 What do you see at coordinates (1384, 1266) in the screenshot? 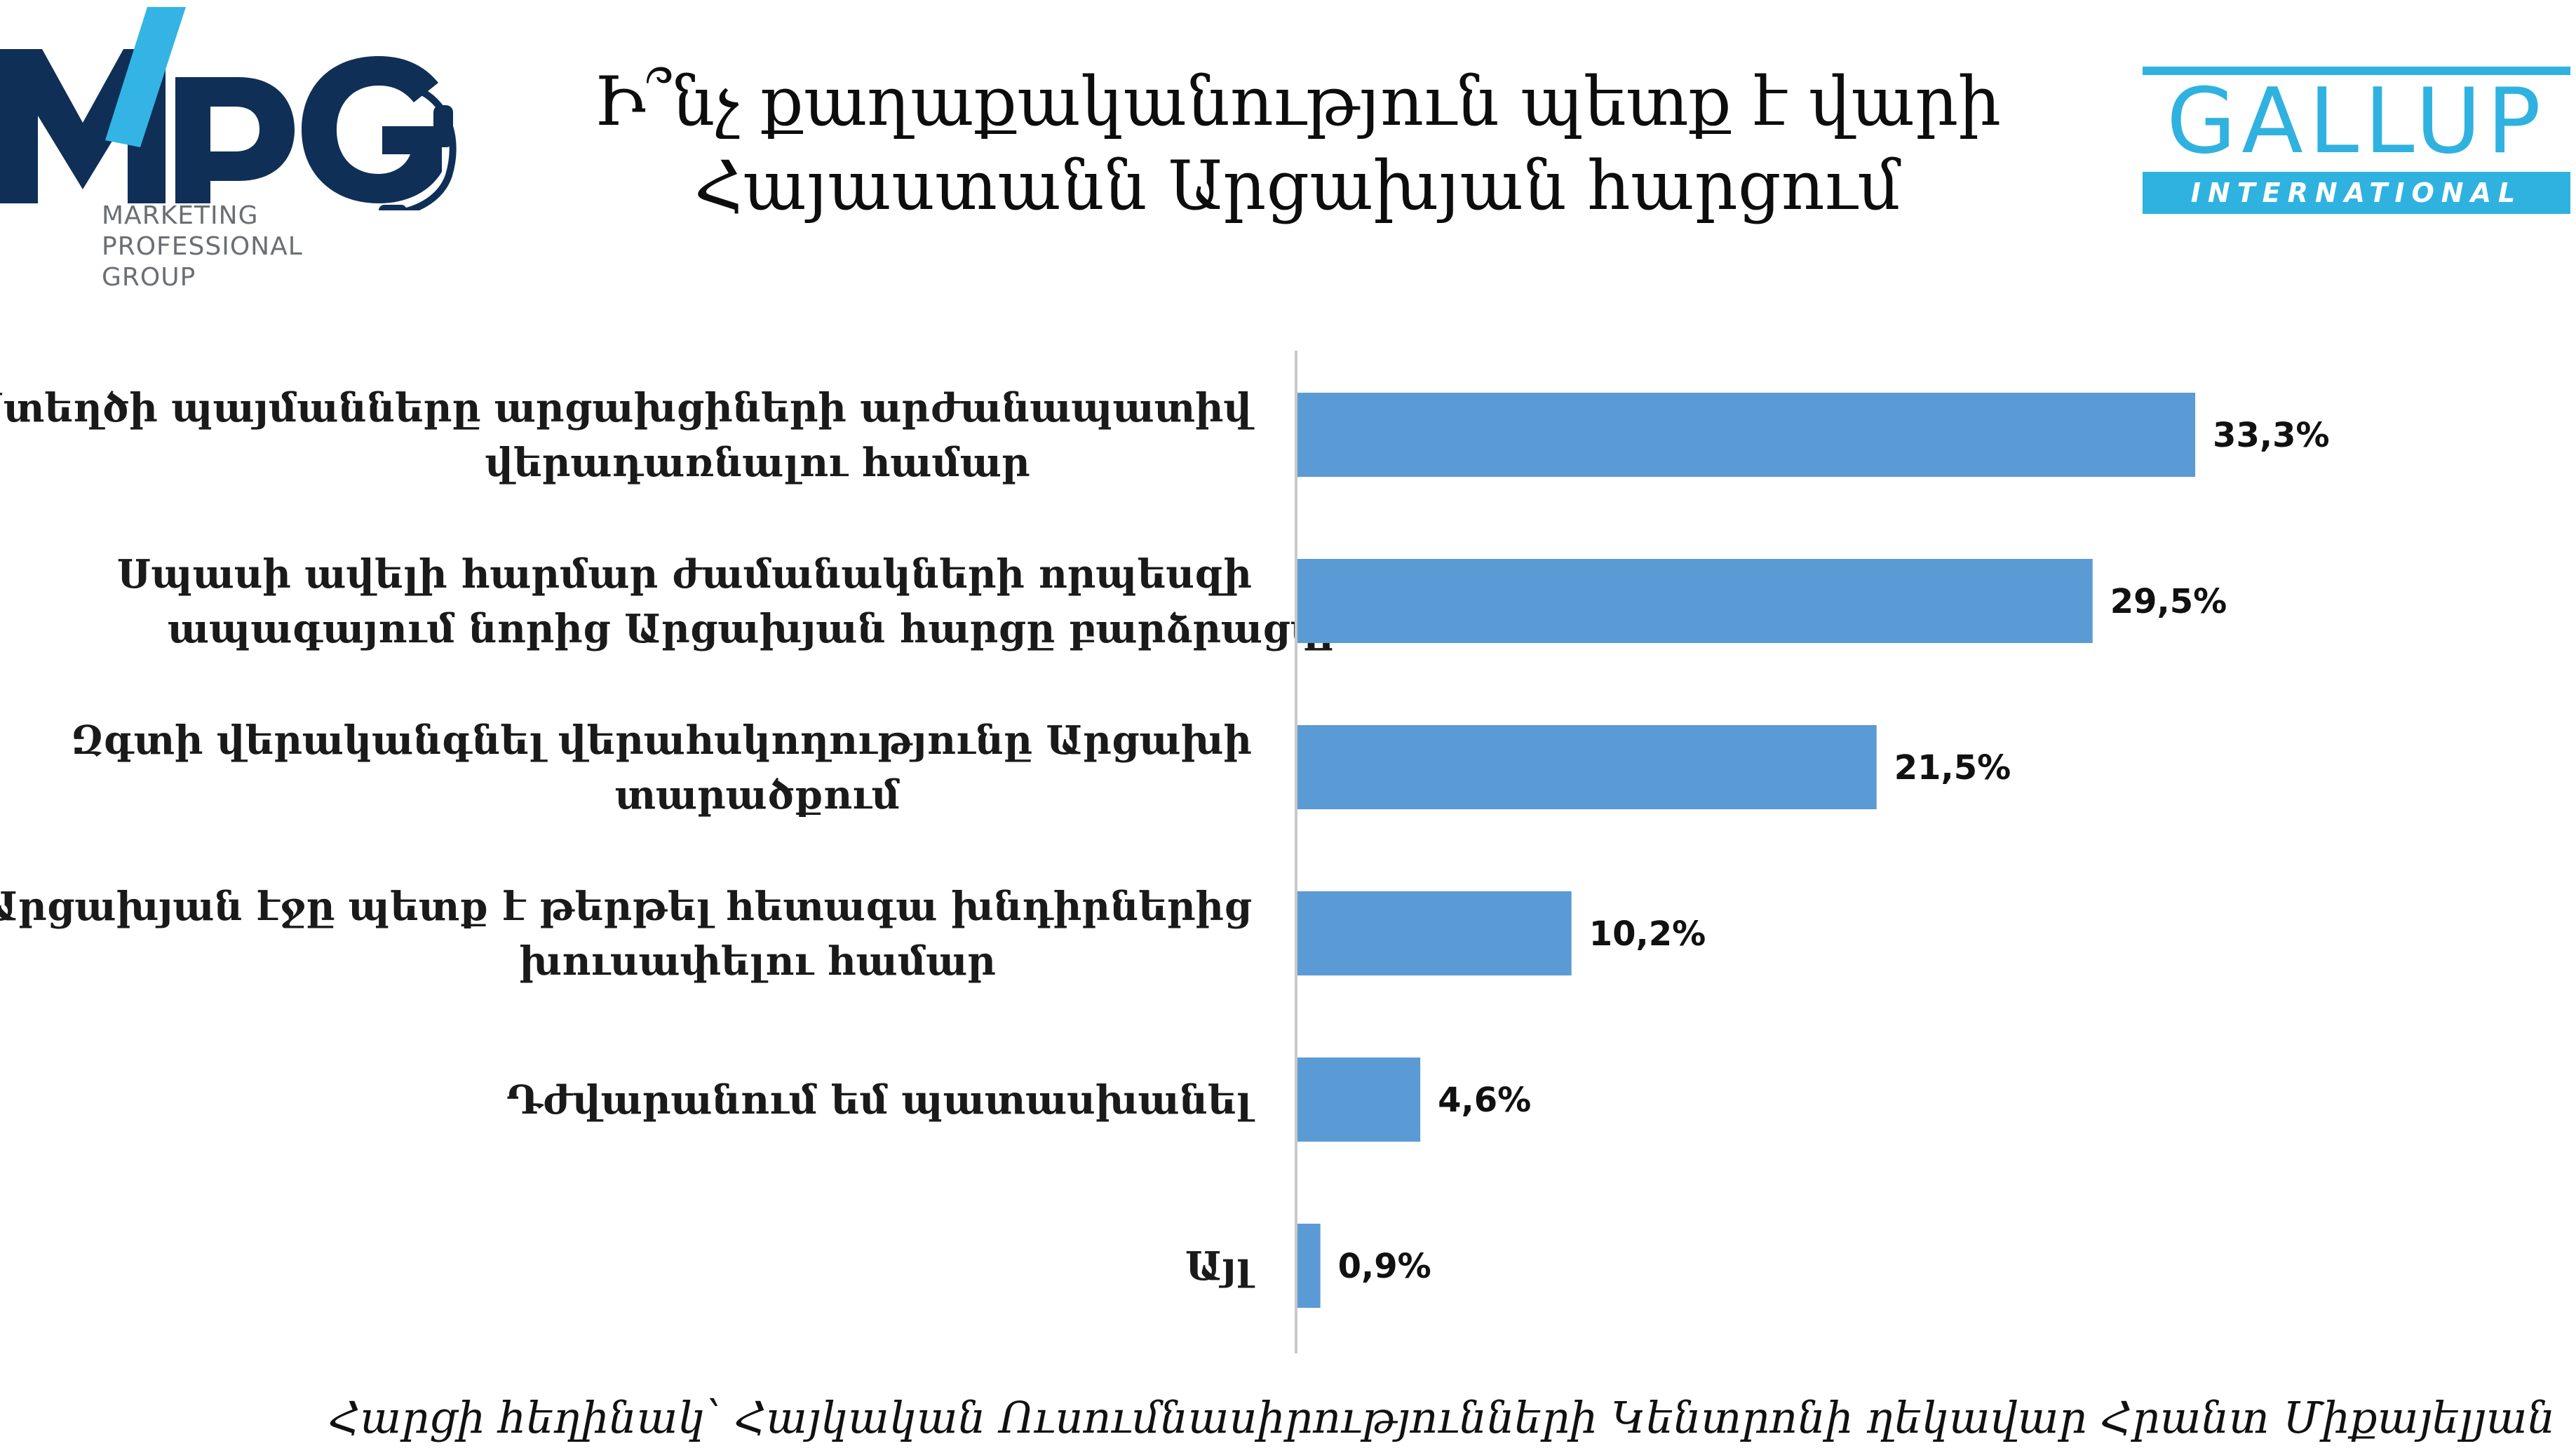
I see `value-label-6: 0,9%` at bounding box center [1384, 1266].